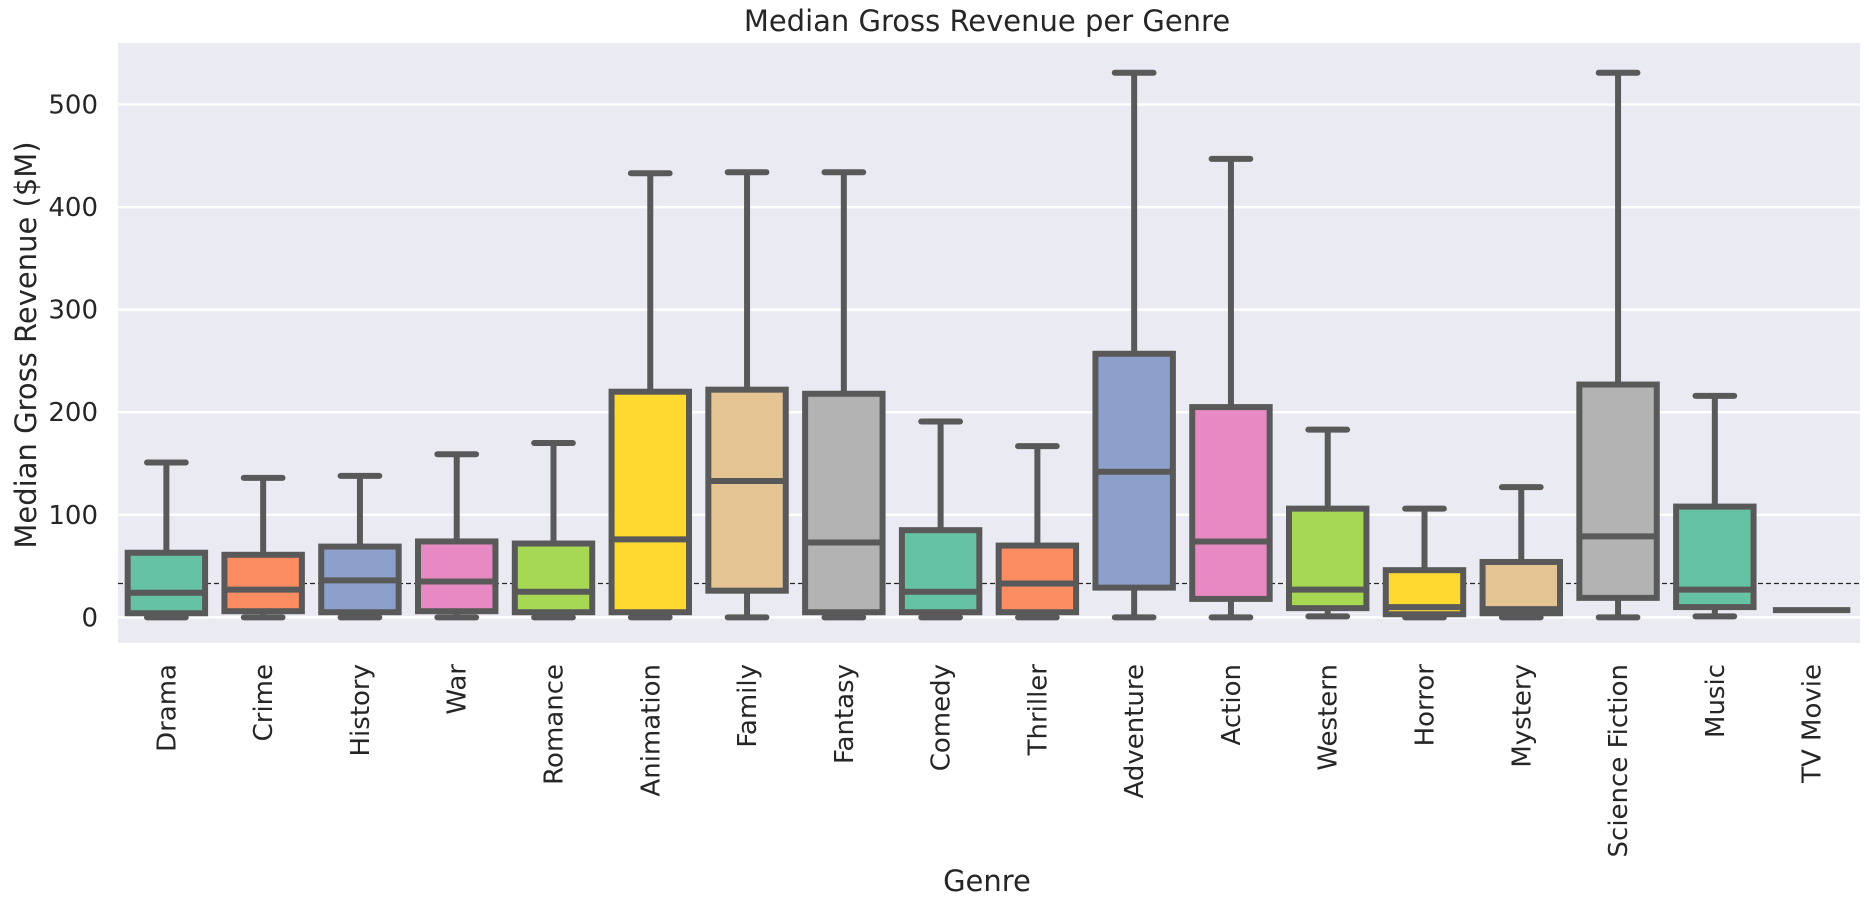 This screenshot has width=1869, height=912. Describe the element at coordinates (263, 547) in the screenshot. I see `box-crime` at that location.